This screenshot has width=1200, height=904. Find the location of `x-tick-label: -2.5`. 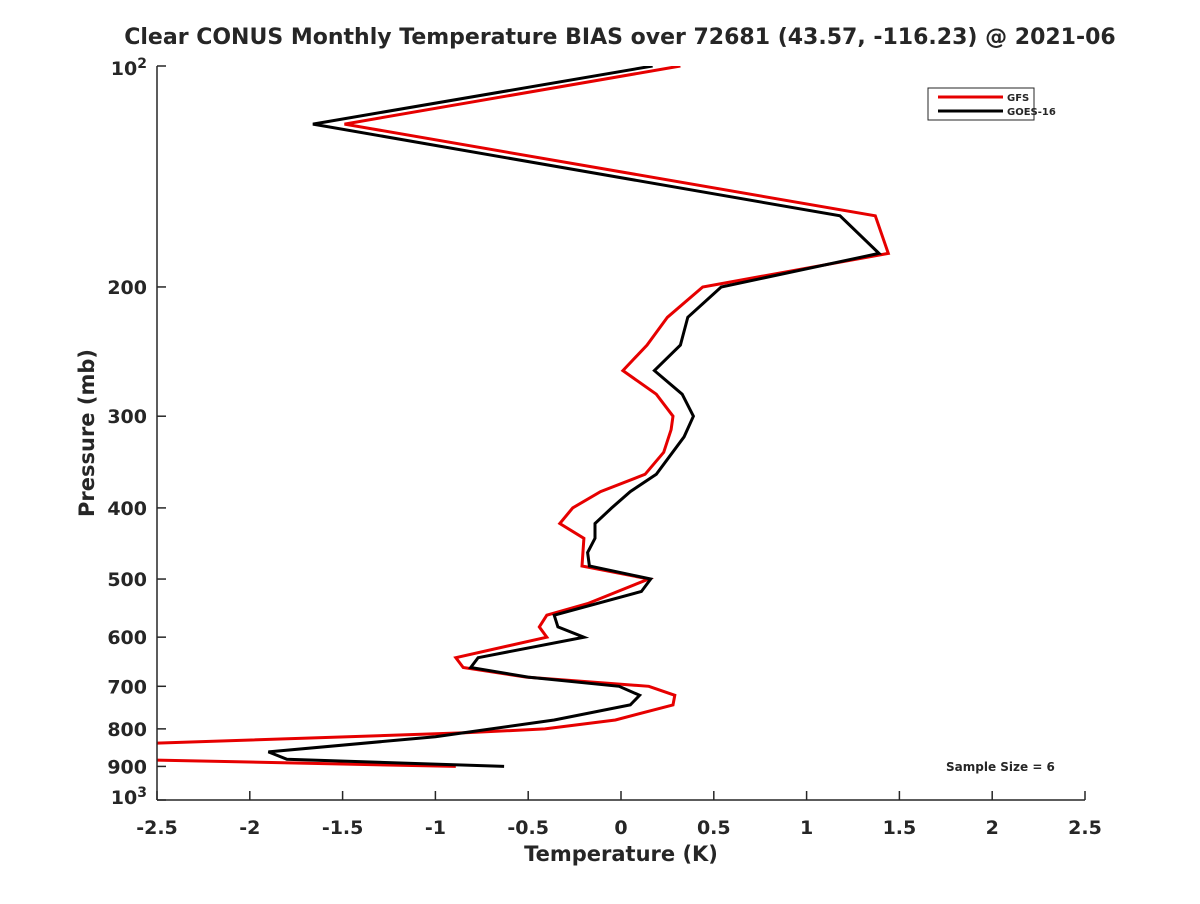

x-tick-label: -2.5 is located at coordinates (157, 828).